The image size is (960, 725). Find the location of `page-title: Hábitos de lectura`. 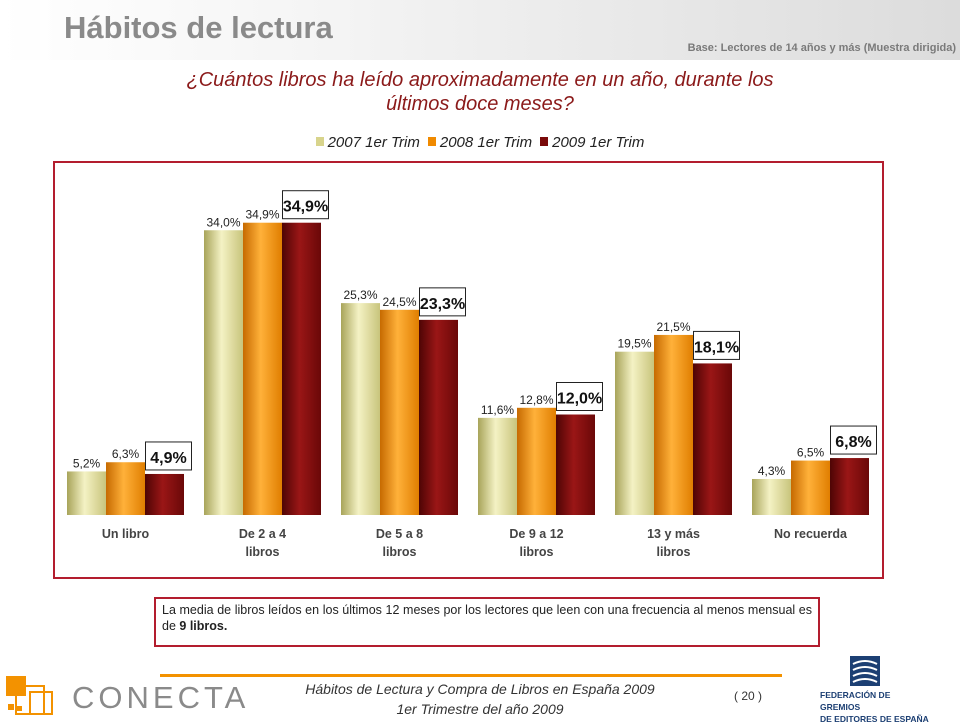

page-title: Hábitos de lectura is located at coordinates (198, 27).